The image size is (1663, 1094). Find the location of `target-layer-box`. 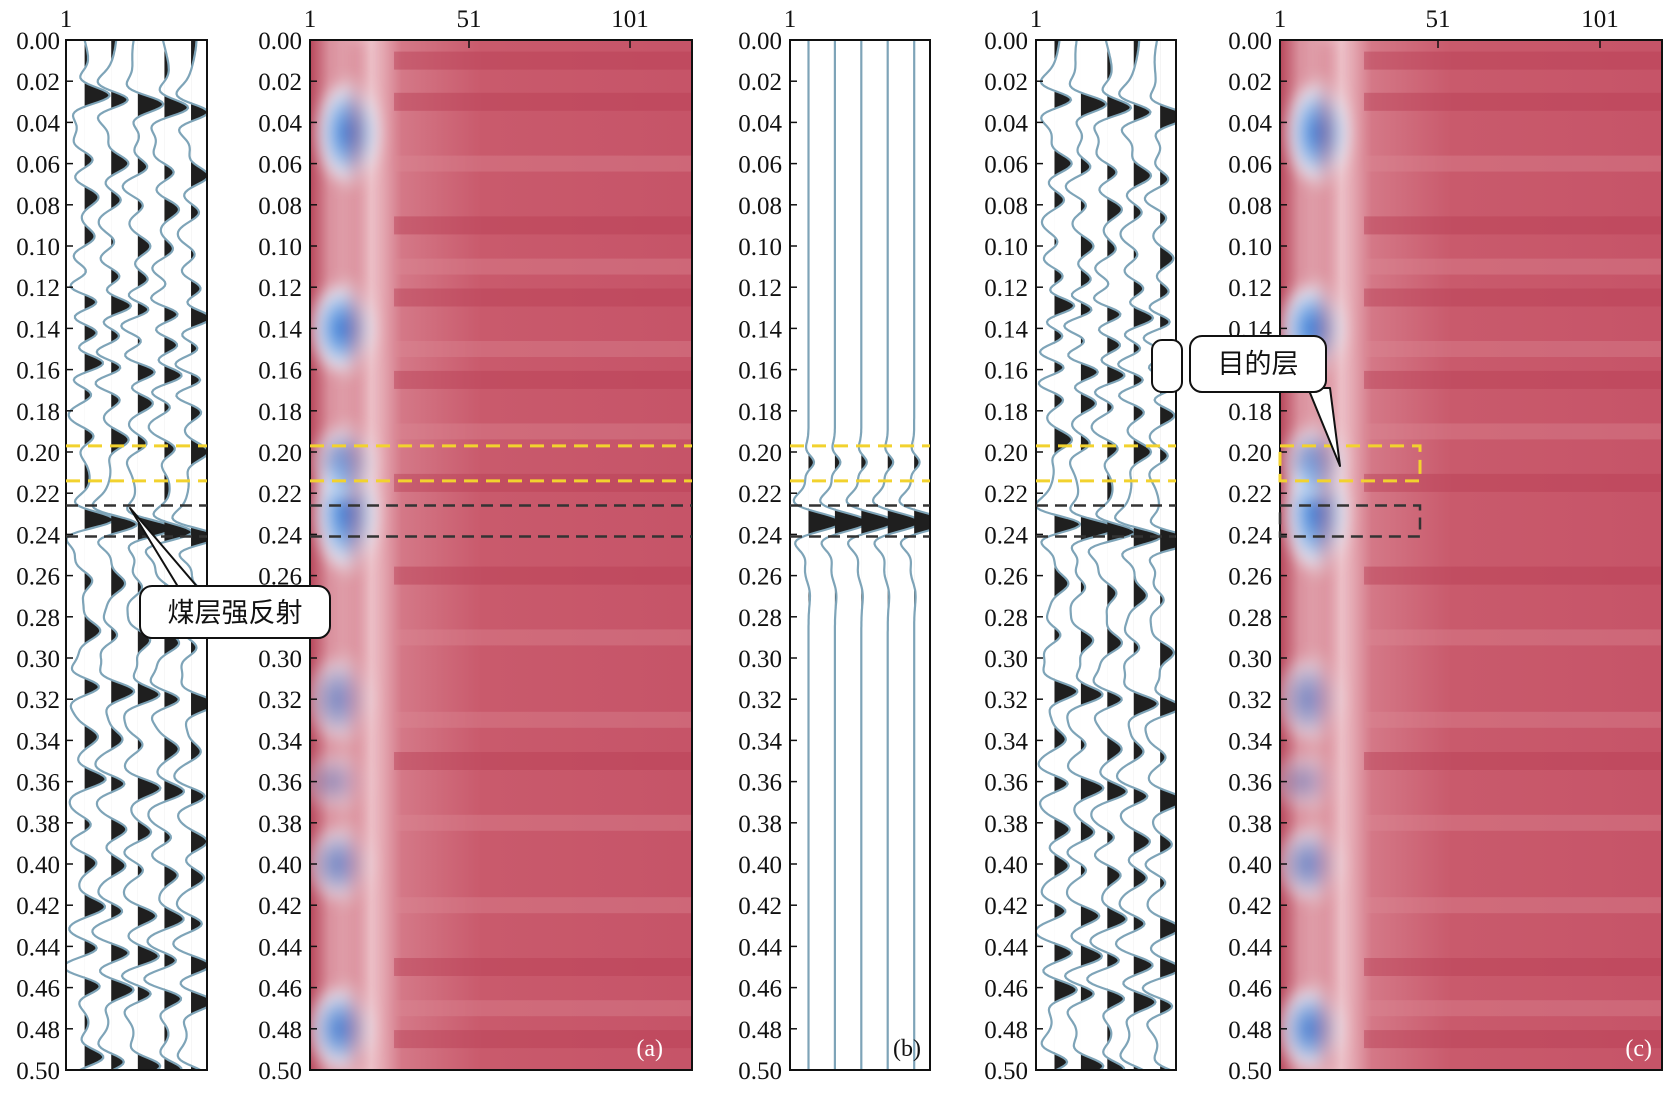

target-layer-box is located at coordinates (1350, 463).